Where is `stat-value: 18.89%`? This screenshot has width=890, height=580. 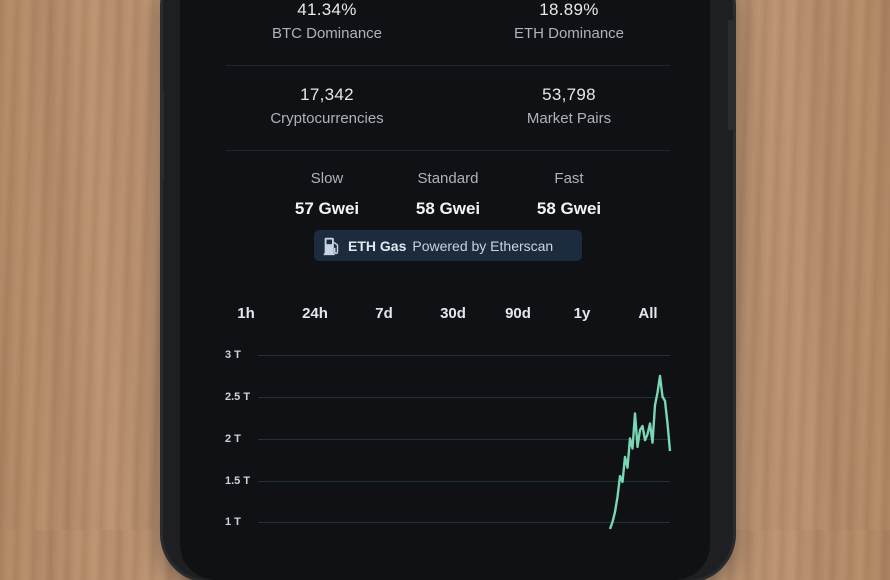
stat-value: 18.89% is located at coordinates (569, 9).